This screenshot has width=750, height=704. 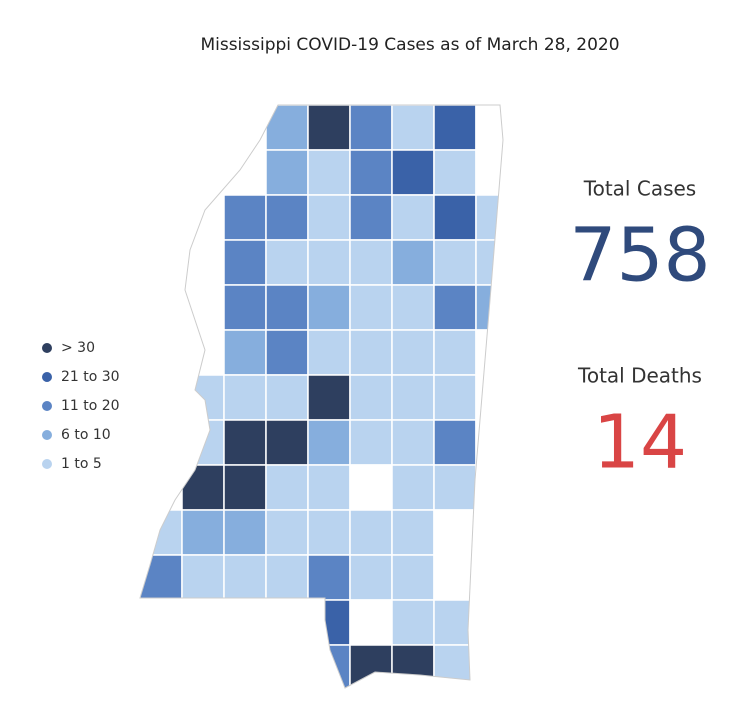 What do you see at coordinates (639, 331) in the screenshot?
I see `stats: Total Cases 758 Total Deaths 14` at bounding box center [639, 331].